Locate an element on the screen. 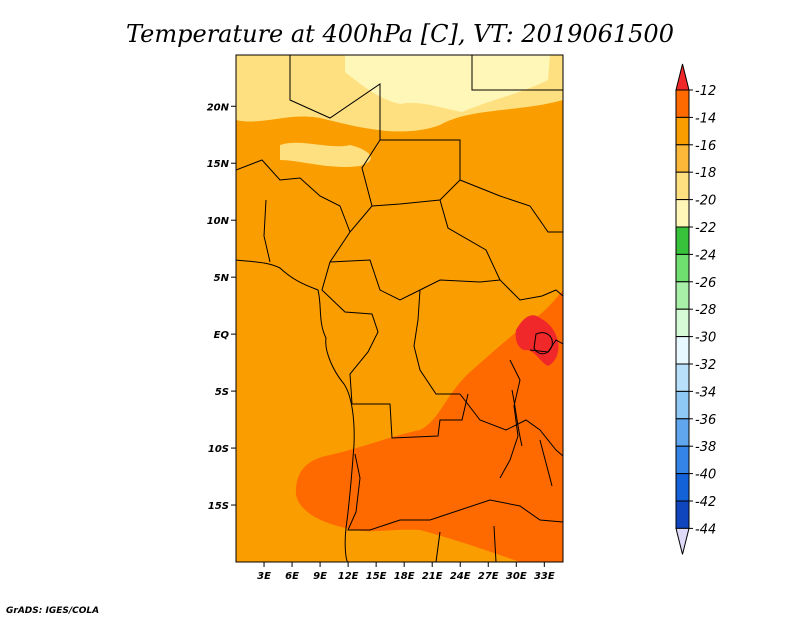  x-tick-label-7: 24E is located at coordinates (460, 576).